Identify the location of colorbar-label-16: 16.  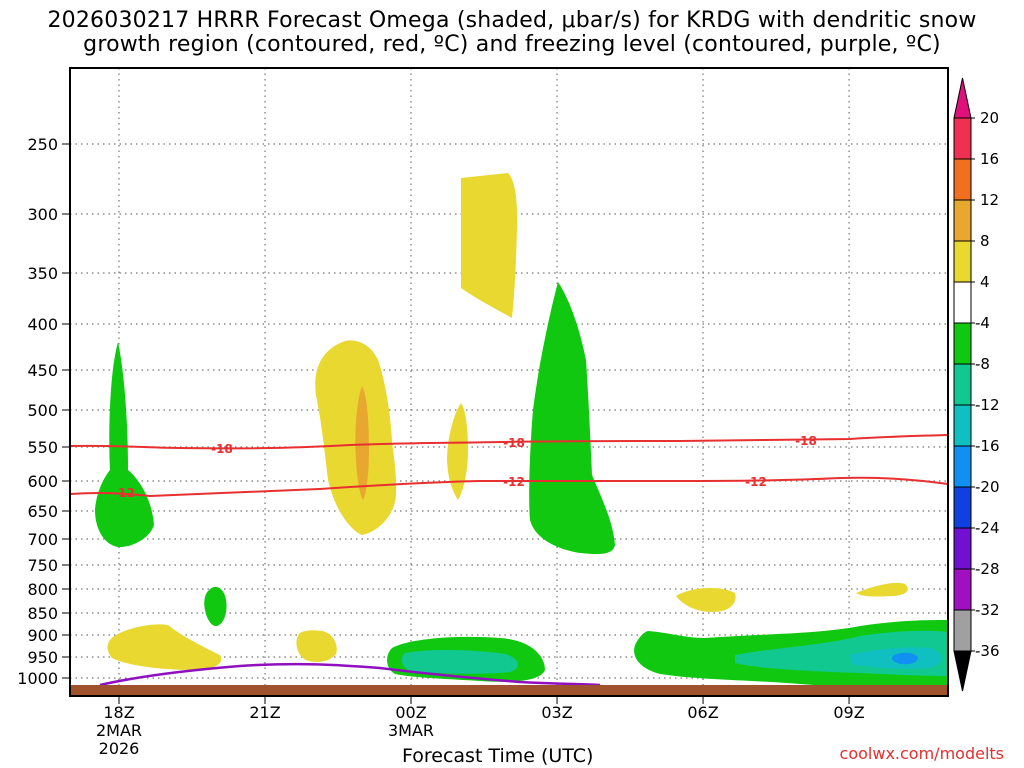
(989, 159).